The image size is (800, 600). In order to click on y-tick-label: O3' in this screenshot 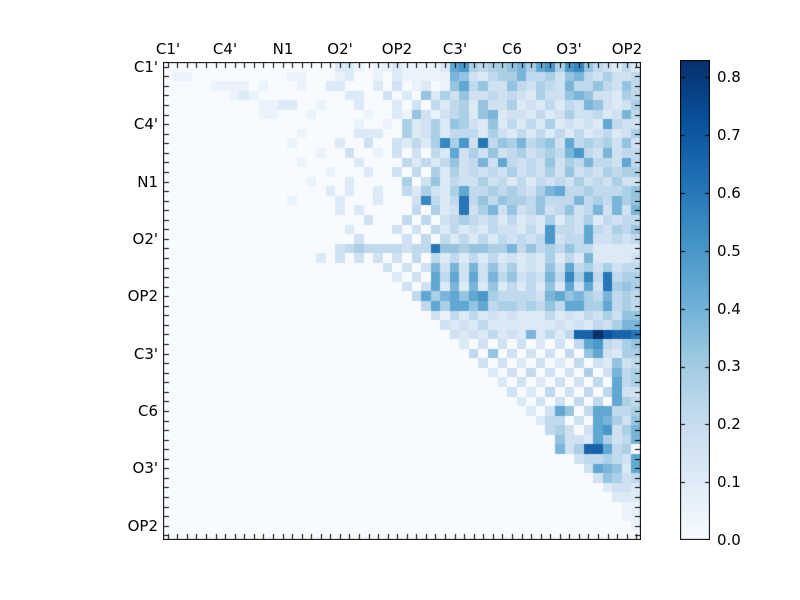, I will do `click(145, 468)`.